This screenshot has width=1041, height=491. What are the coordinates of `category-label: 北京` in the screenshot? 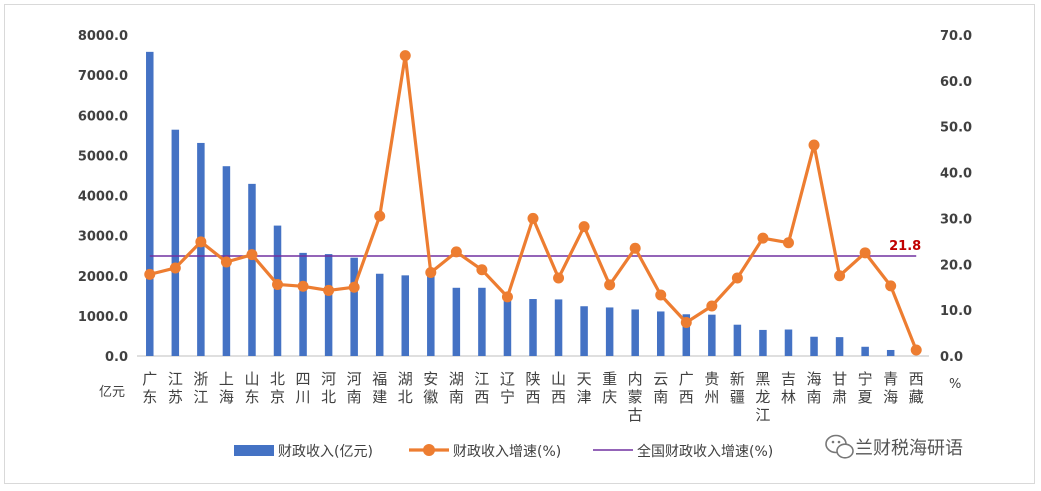 It's located at (277, 388).